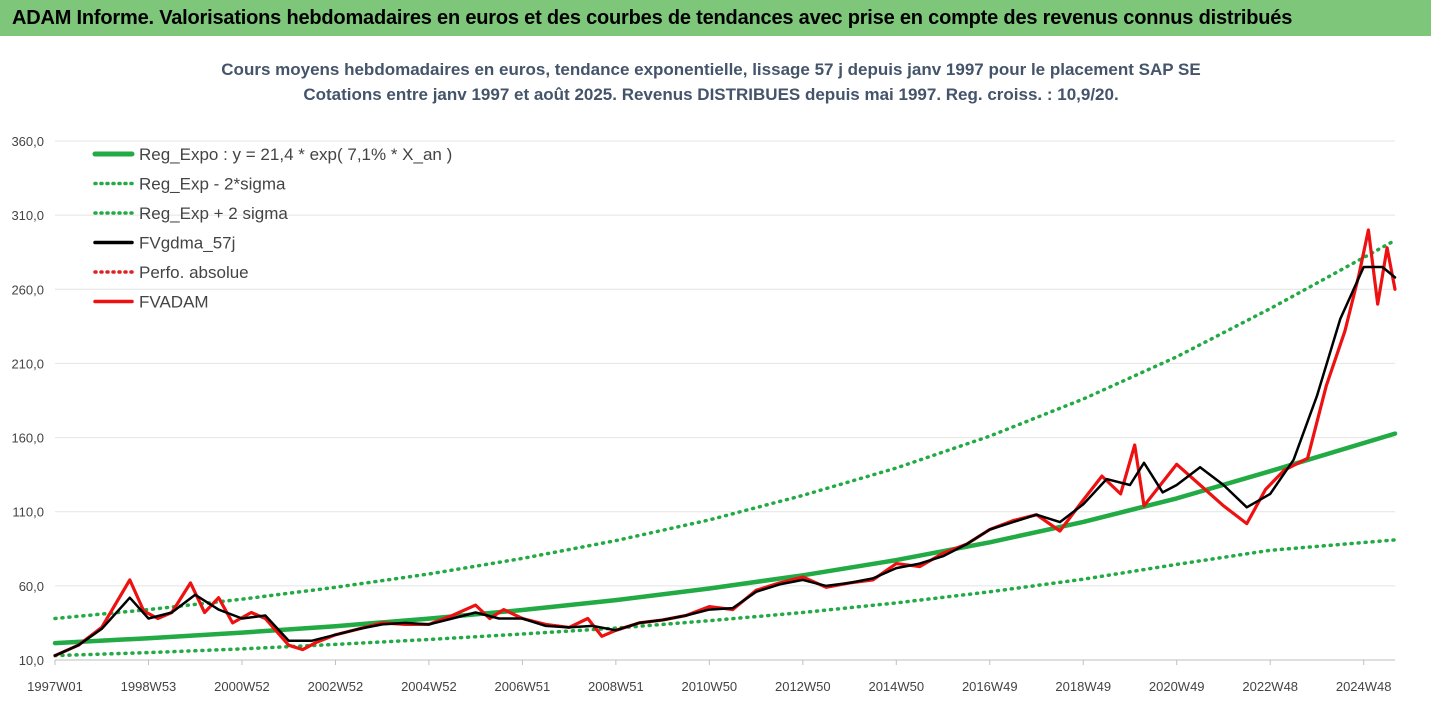 The image size is (1431, 718). Describe the element at coordinates (174, 302) in the screenshot. I see `legend-label: FVADAM` at that location.